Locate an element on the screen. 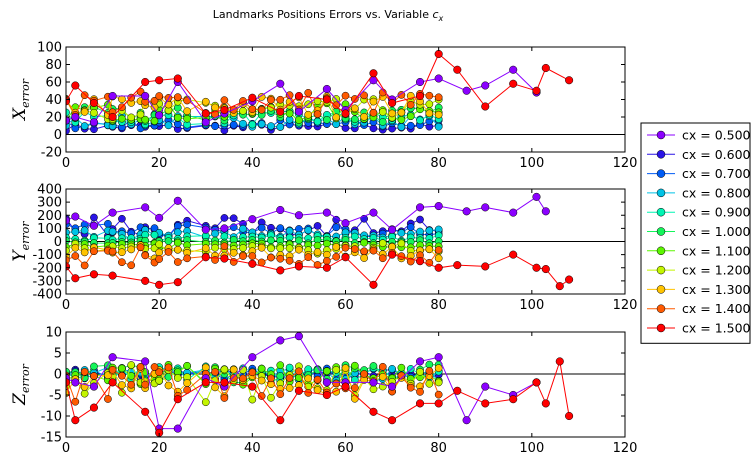 The height and width of the screenshot is (458, 756). y-axis-label: Zerror is located at coordinates (21, 384).